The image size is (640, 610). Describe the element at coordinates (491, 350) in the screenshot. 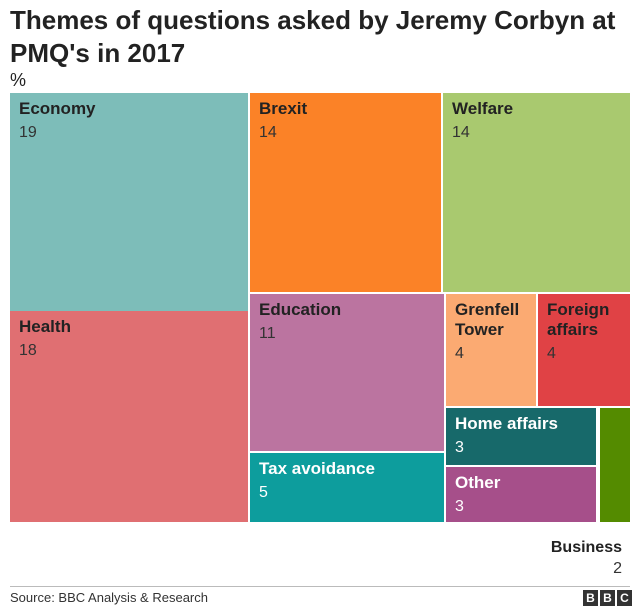

I see `treemap-cell-grenfell-tower` at that location.